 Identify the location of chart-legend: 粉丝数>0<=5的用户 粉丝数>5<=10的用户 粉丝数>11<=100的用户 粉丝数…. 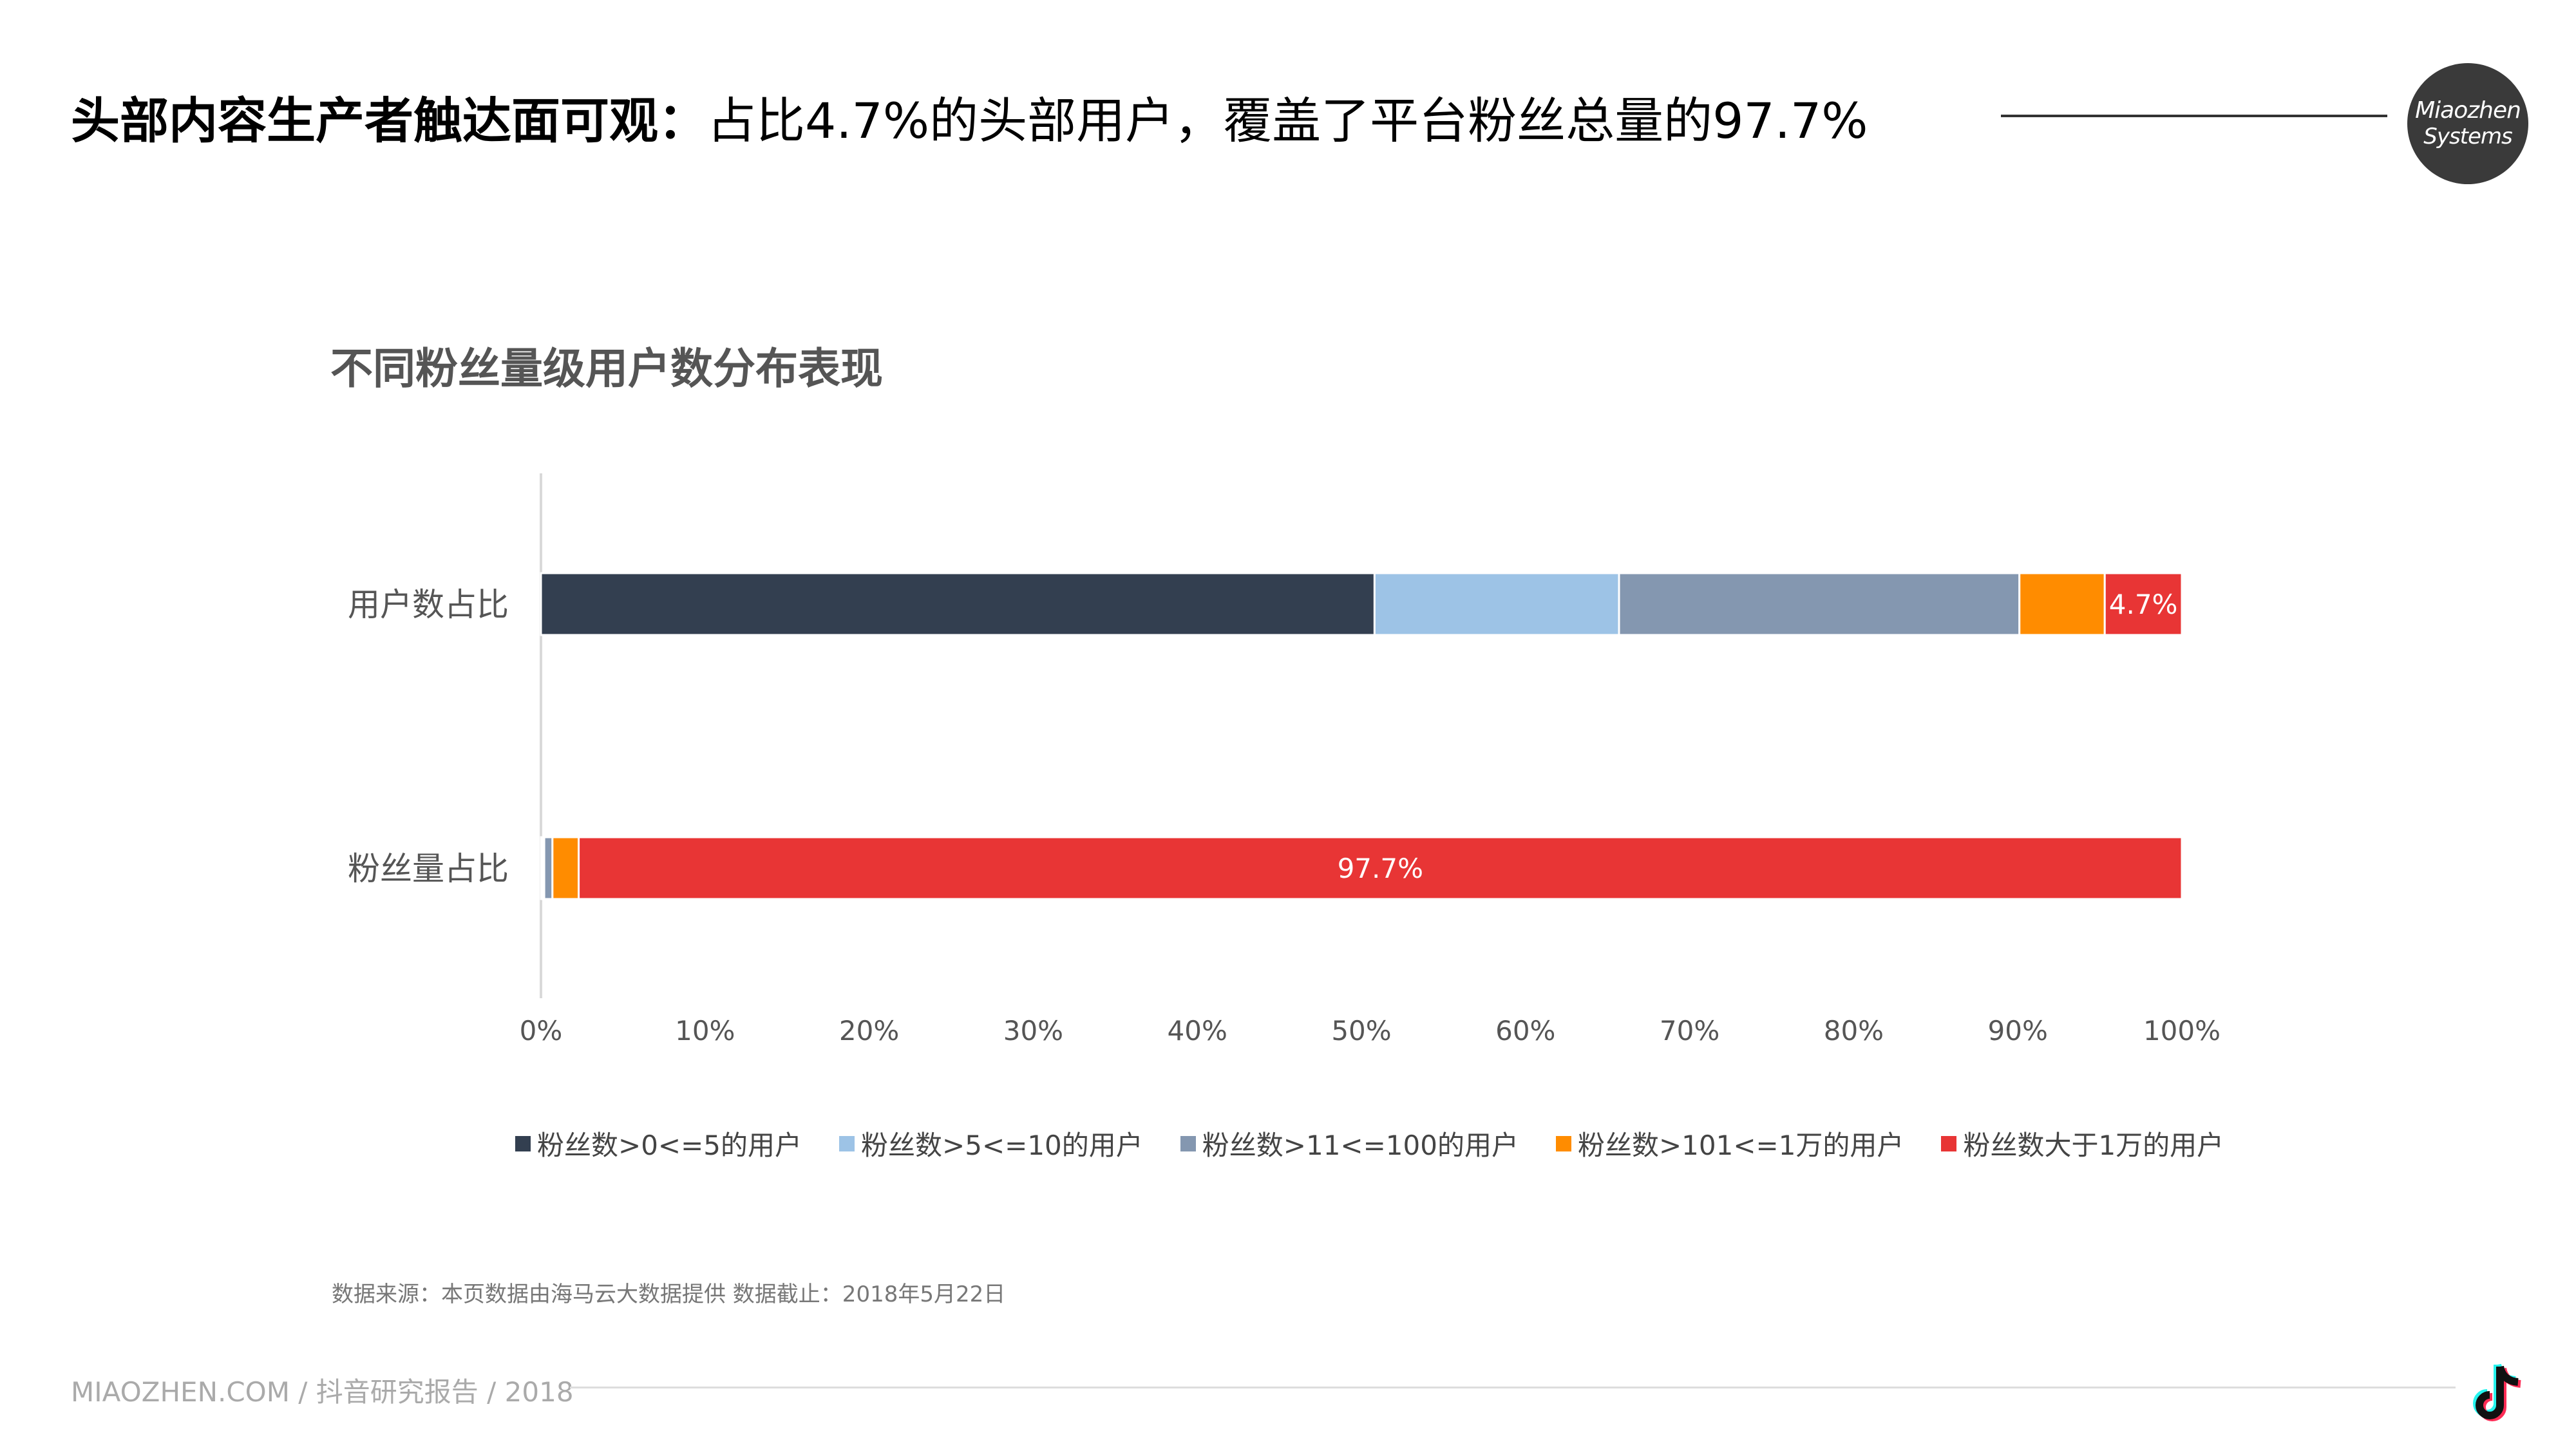
(1370, 1143).